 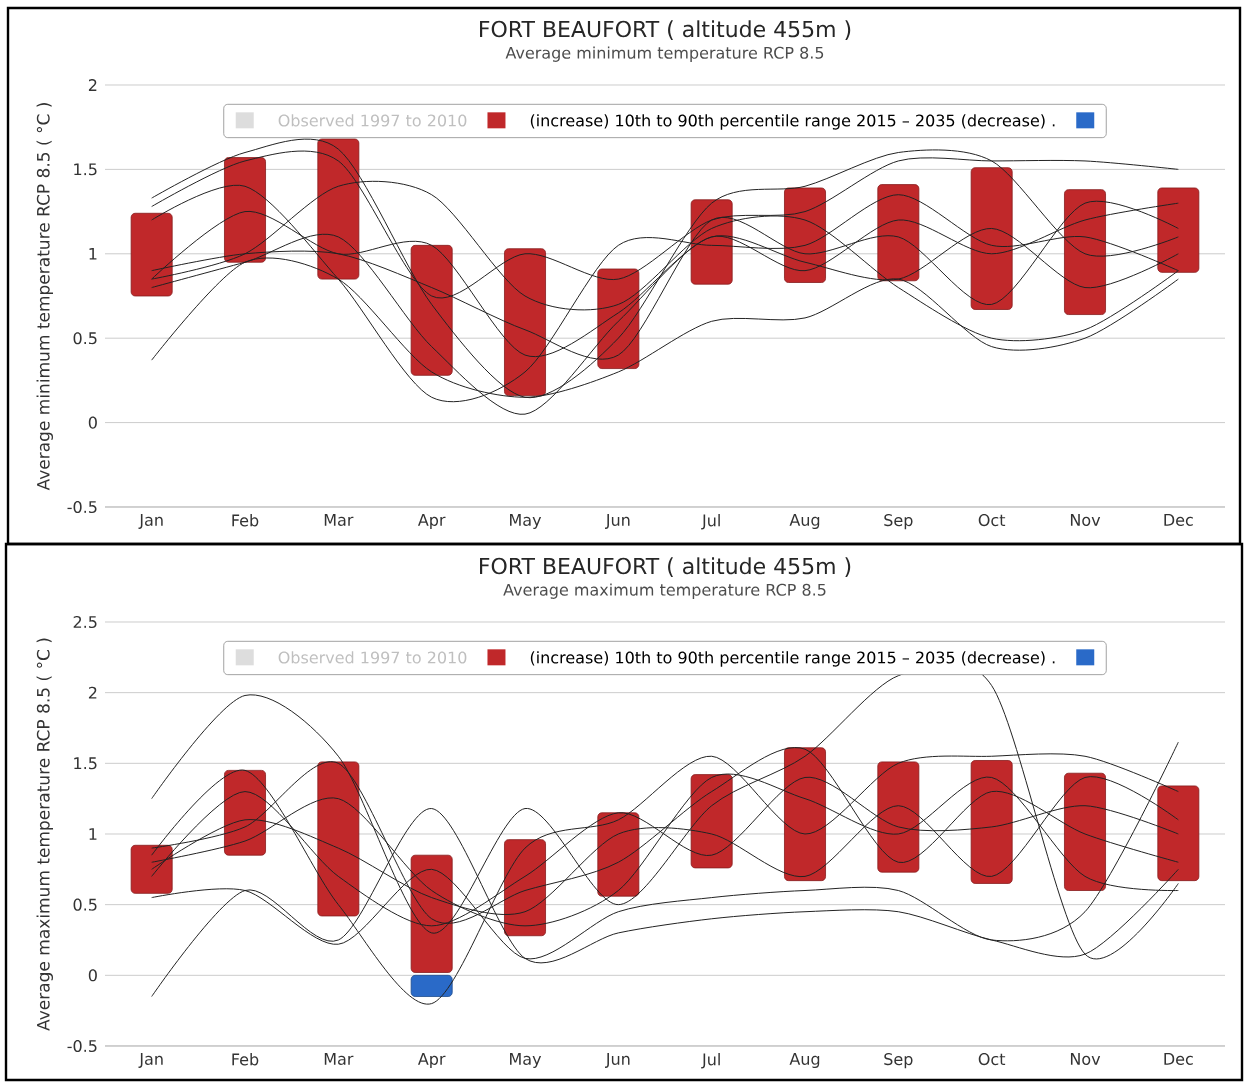 What do you see at coordinates (664, 54) in the screenshot?
I see `chart-subtitle: Average minimum temperature RCP 8.5` at bounding box center [664, 54].